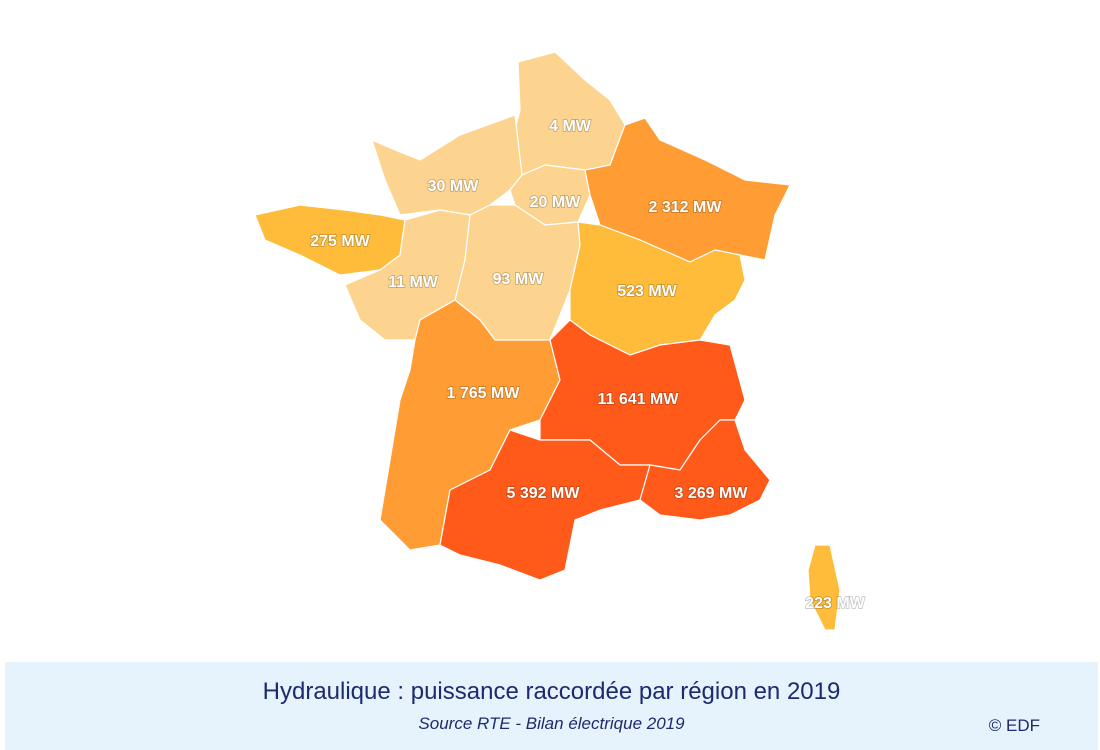  Describe the element at coordinates (712, 493) in the screenshot. I see `region-label: 3 269 MW` at that location.